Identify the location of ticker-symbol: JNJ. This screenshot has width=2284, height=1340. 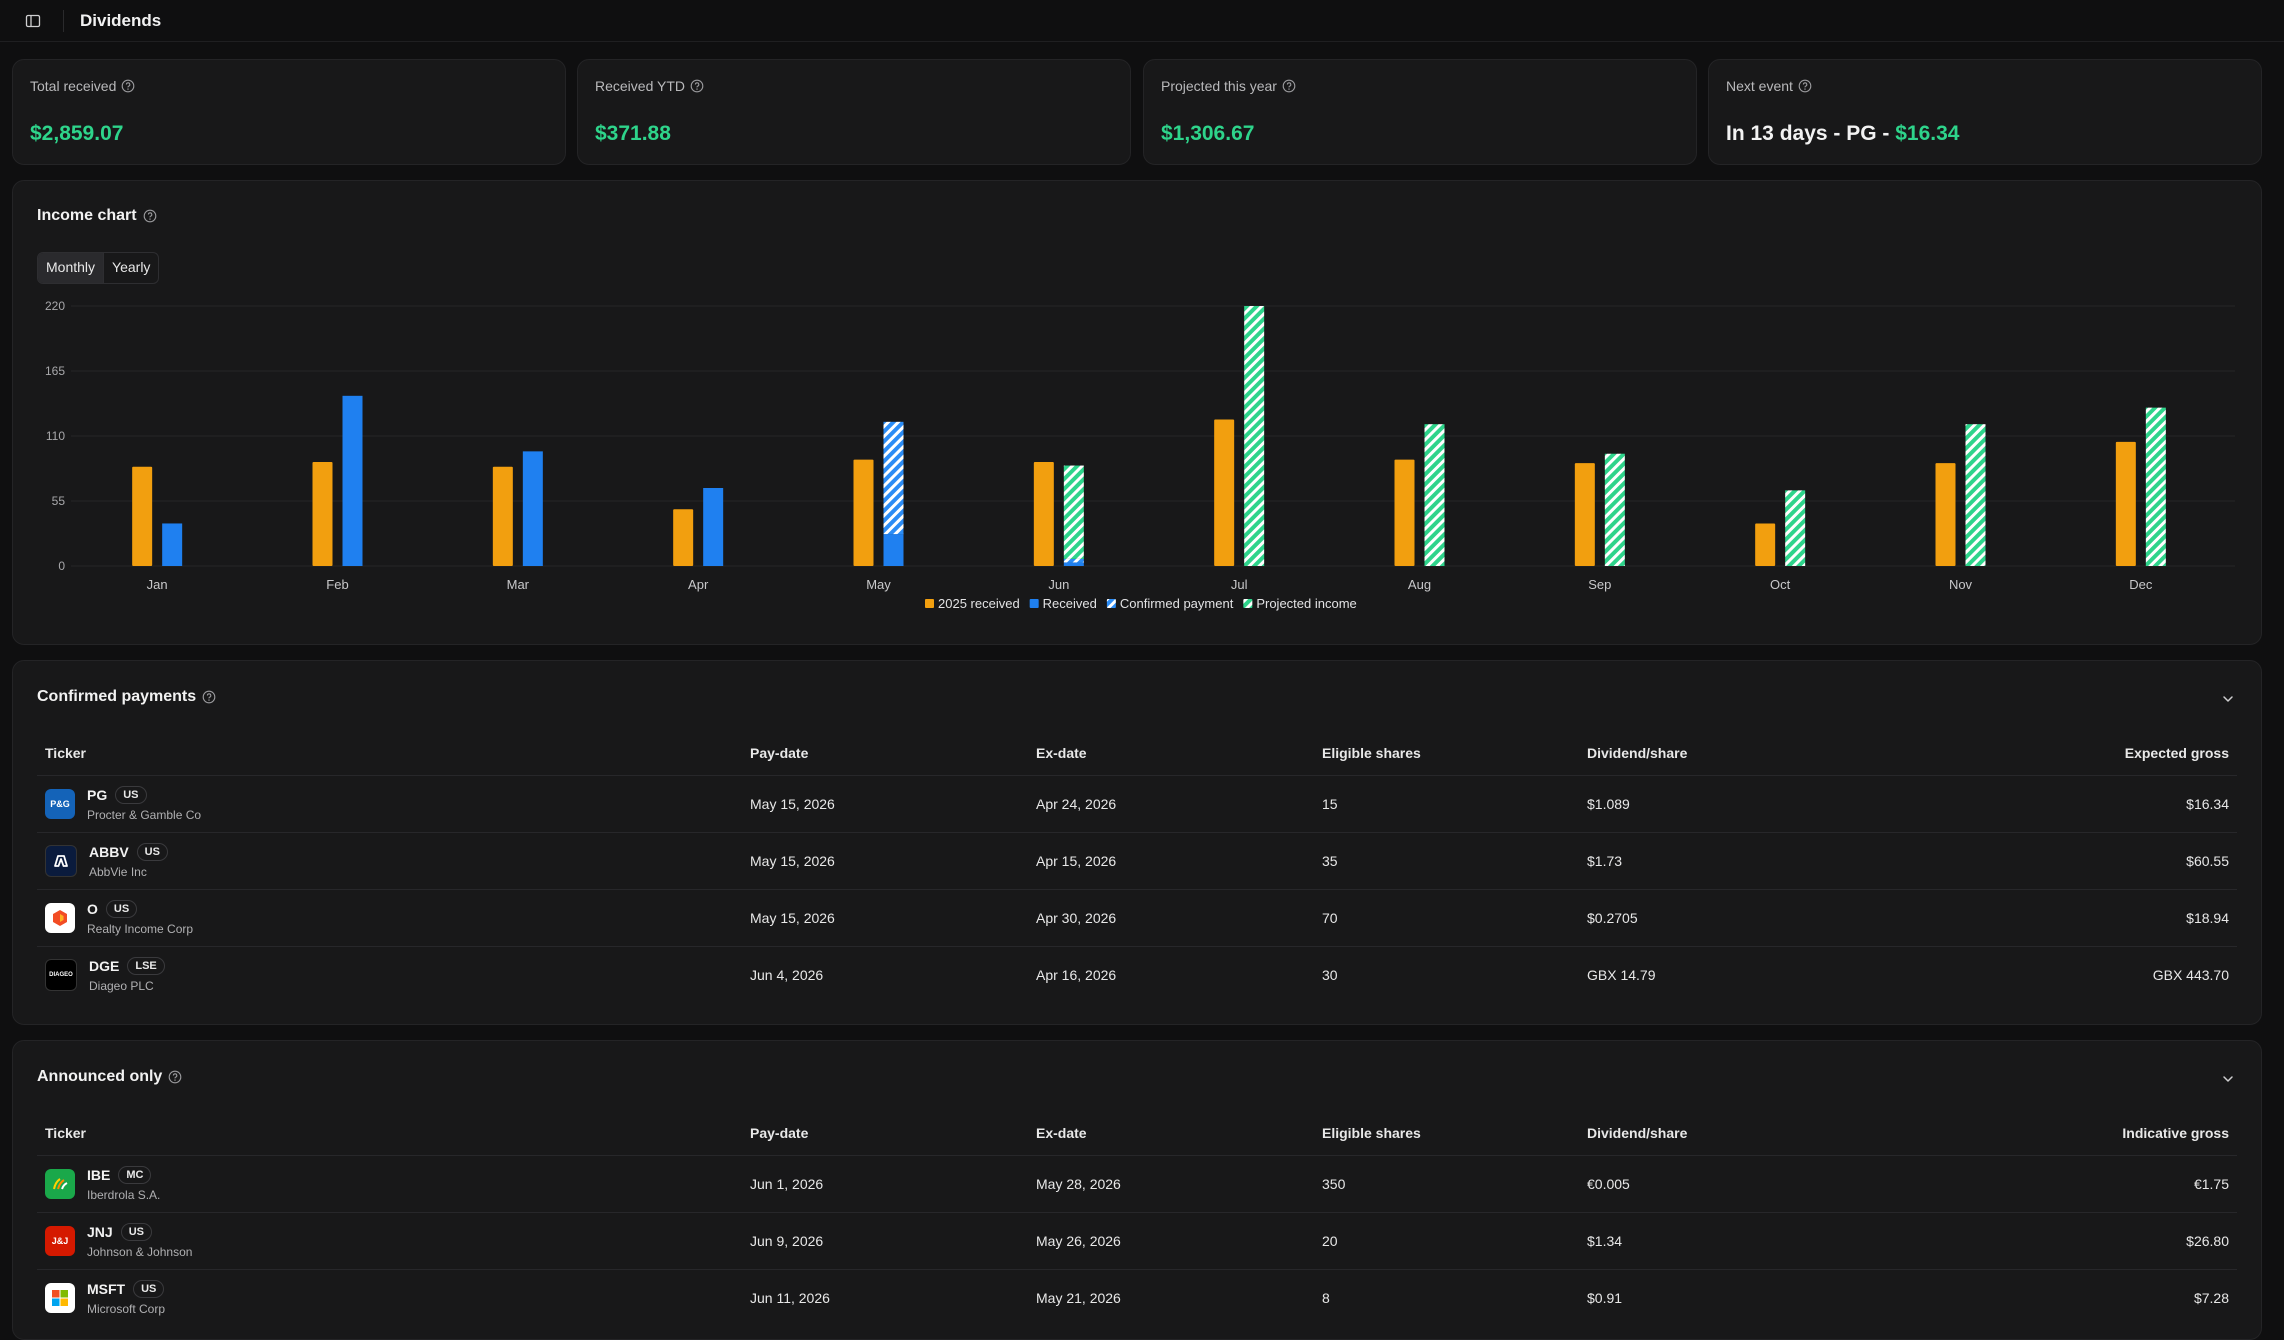
(100, 1232).